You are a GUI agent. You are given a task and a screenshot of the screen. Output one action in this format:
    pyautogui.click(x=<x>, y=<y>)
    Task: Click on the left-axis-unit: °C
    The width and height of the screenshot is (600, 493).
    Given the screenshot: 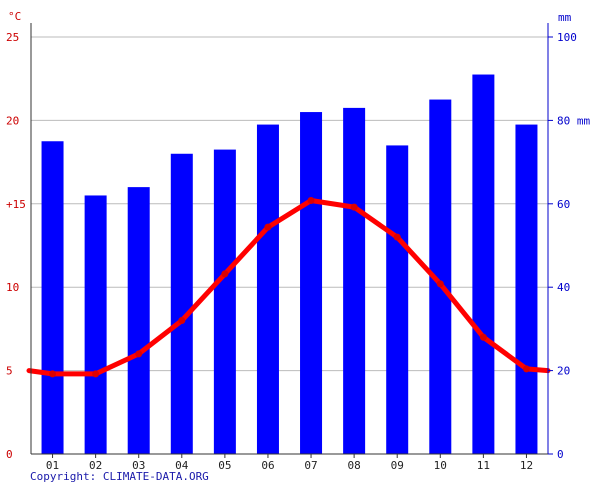 What is the action you would take?
    pyautogui.click(x=14, y=16)
    